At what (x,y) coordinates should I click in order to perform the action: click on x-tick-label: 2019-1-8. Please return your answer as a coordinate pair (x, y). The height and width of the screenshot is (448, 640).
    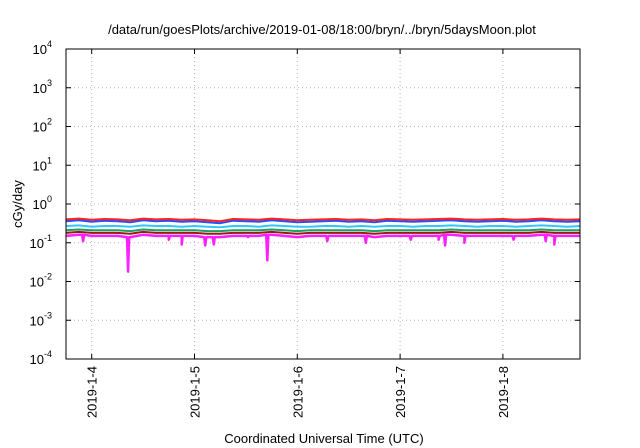
    Looking at the image, I should click on (503, 392).